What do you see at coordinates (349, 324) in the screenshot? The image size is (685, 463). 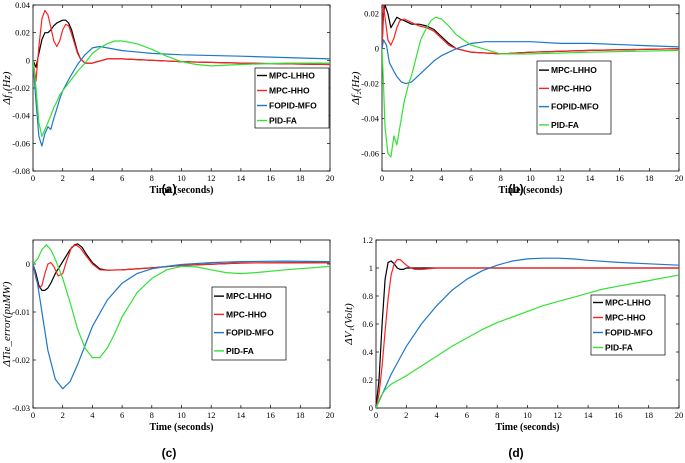 I see `y-axis-label: ΔV₁(Volt)` at bounding box center [349, 324].